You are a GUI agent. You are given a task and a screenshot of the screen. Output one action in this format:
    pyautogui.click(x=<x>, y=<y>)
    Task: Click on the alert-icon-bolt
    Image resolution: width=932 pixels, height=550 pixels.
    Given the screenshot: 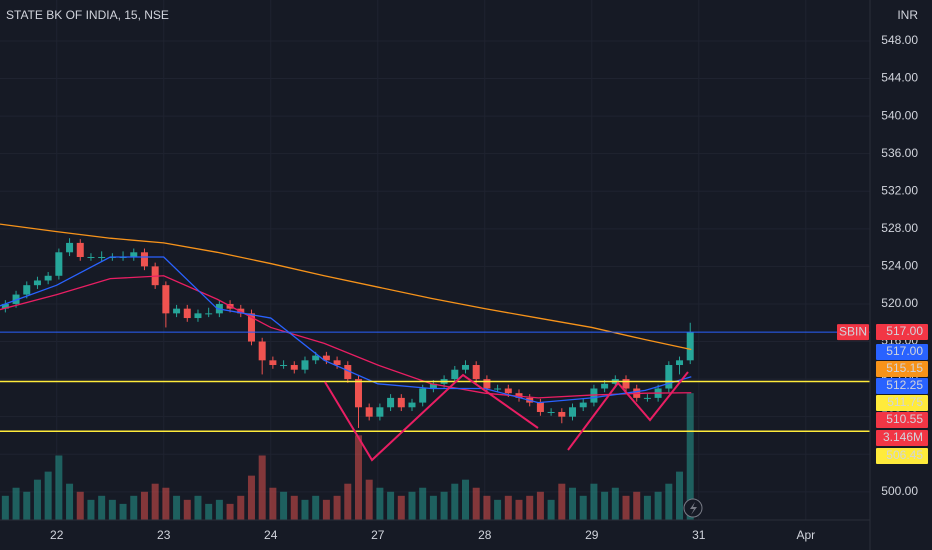 What is the action you would take?
    pyautogui.click(x=693, y=508)
    